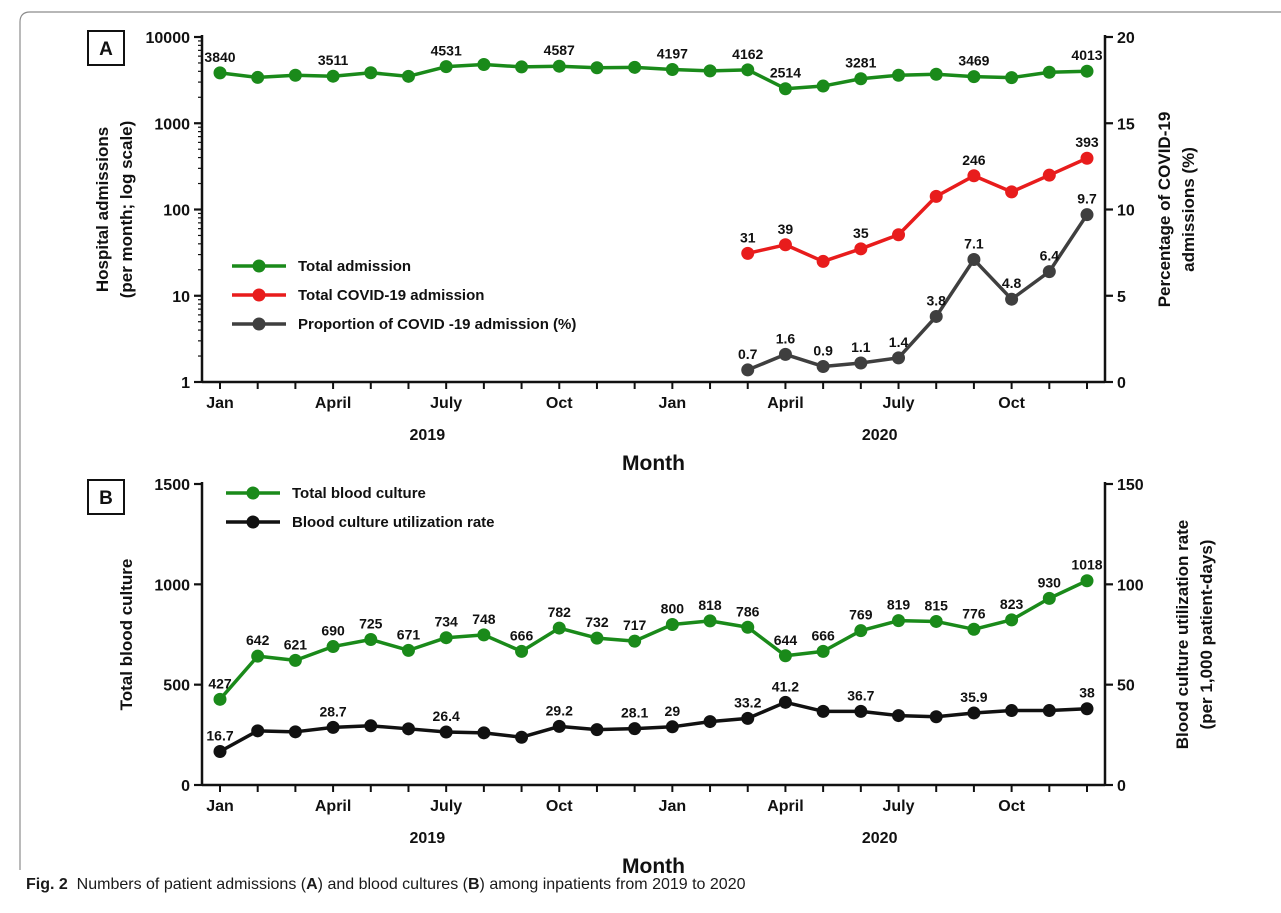 The width and height of the screenshot is (1281, 913). I want to click on data-label: 930, so click(1050, 582).